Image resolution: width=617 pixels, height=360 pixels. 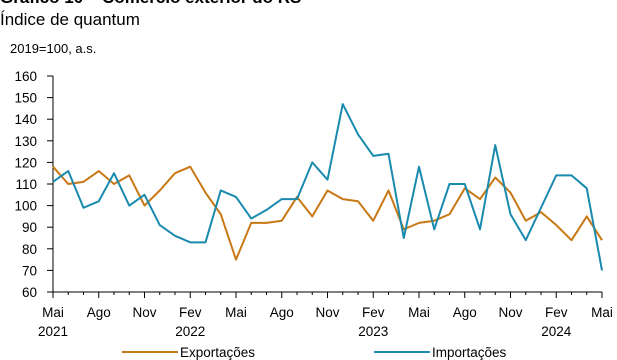 I want to click on y-tick-label: 150, so click(x=25, y=98).